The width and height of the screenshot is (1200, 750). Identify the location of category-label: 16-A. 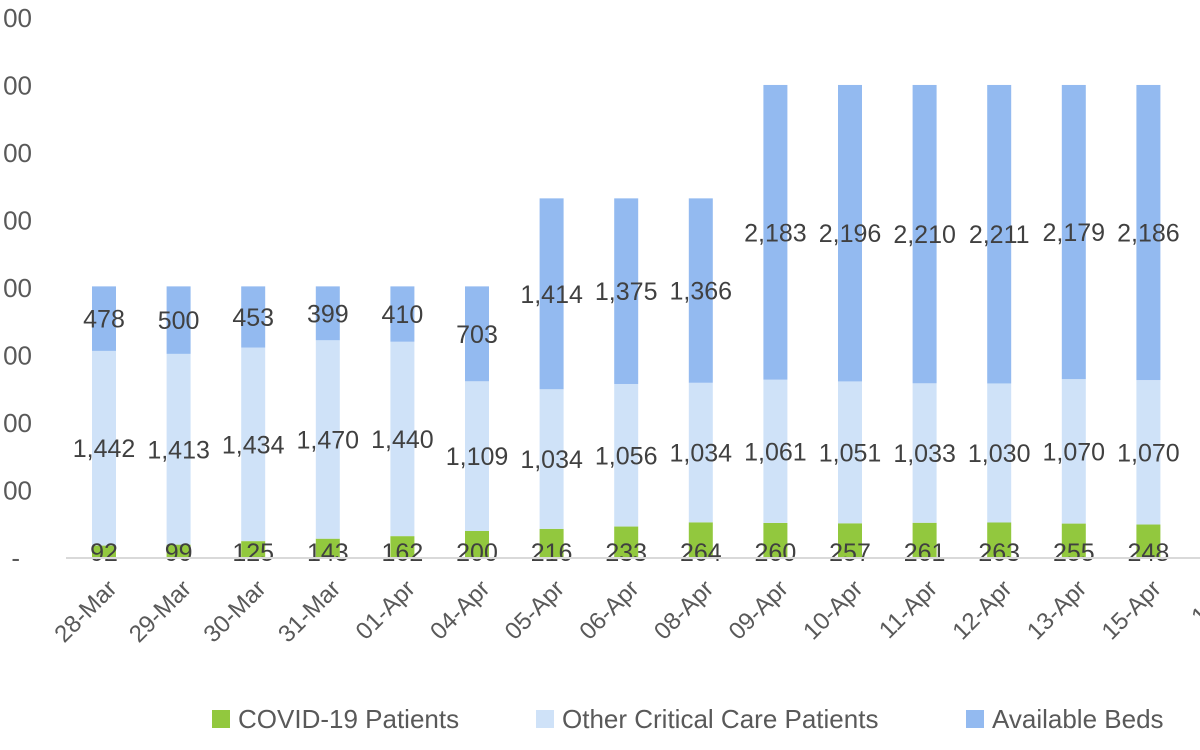
(1193, 602).